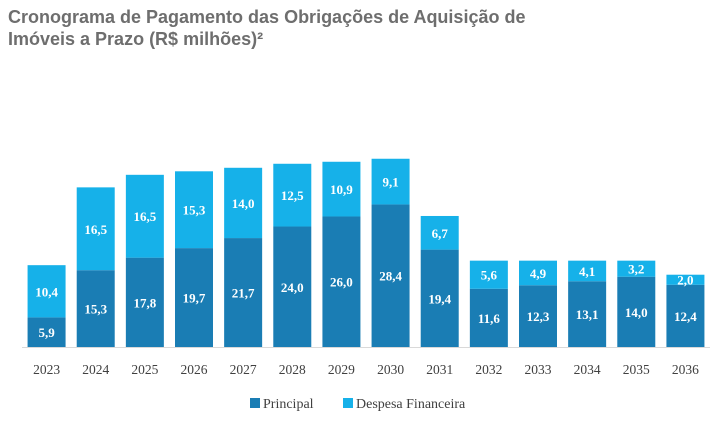 This screenshot has width=726, height=429. I want to click on bar-principal-2024, so click(95, 308).